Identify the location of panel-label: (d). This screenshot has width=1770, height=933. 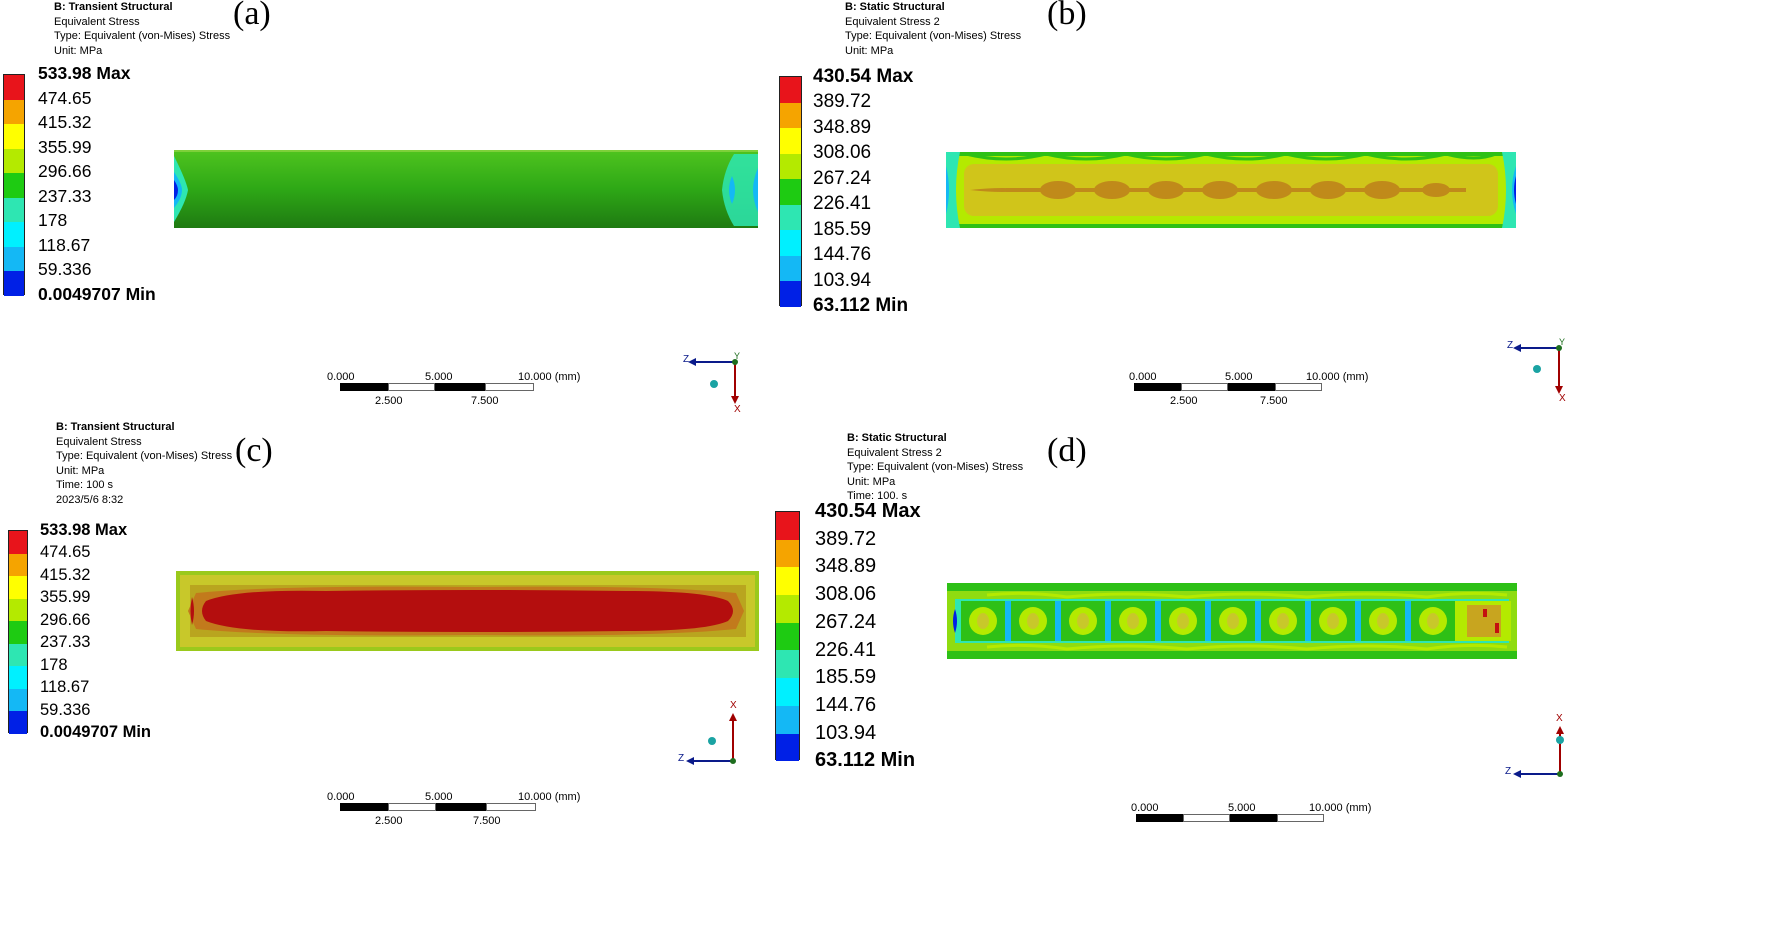
(1067, 450).